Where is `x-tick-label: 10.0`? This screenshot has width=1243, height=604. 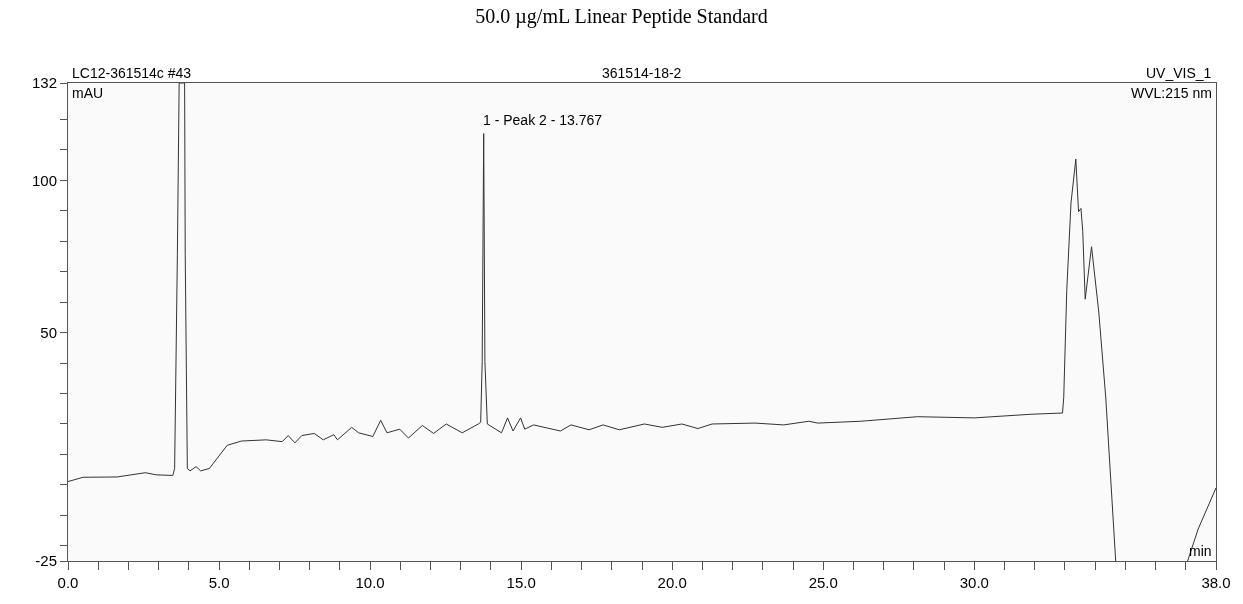
x-tick-label: 10.0 is located at coordinates (370, 582).